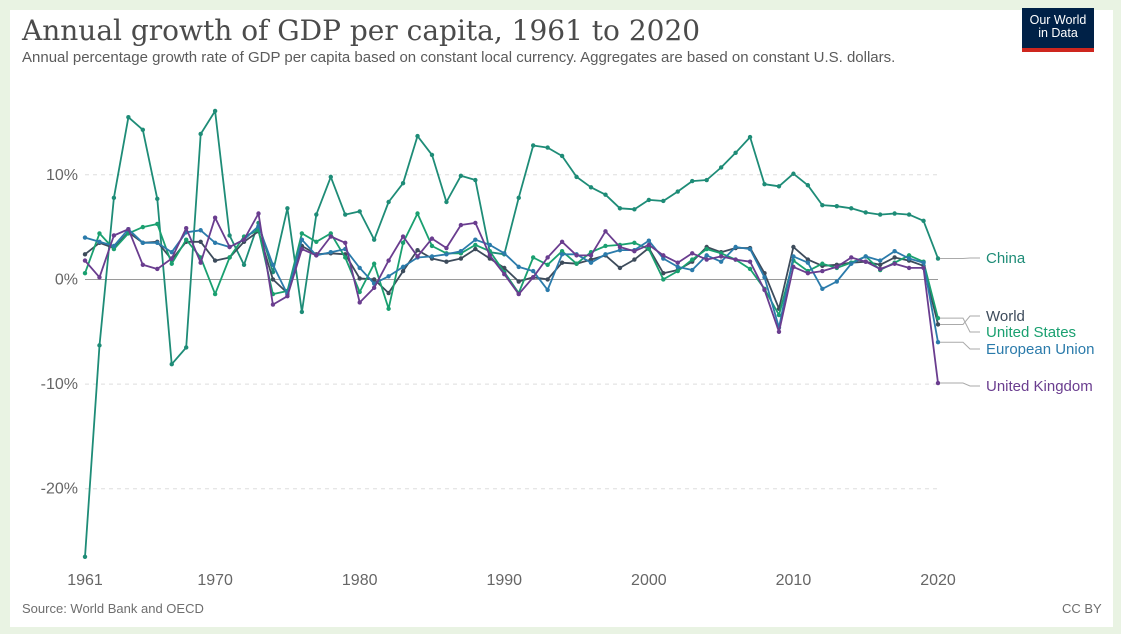 The width and height of the screenshot is (1121, 634). I want to click on legend-label-united-states: United States, so click(1031, 332).